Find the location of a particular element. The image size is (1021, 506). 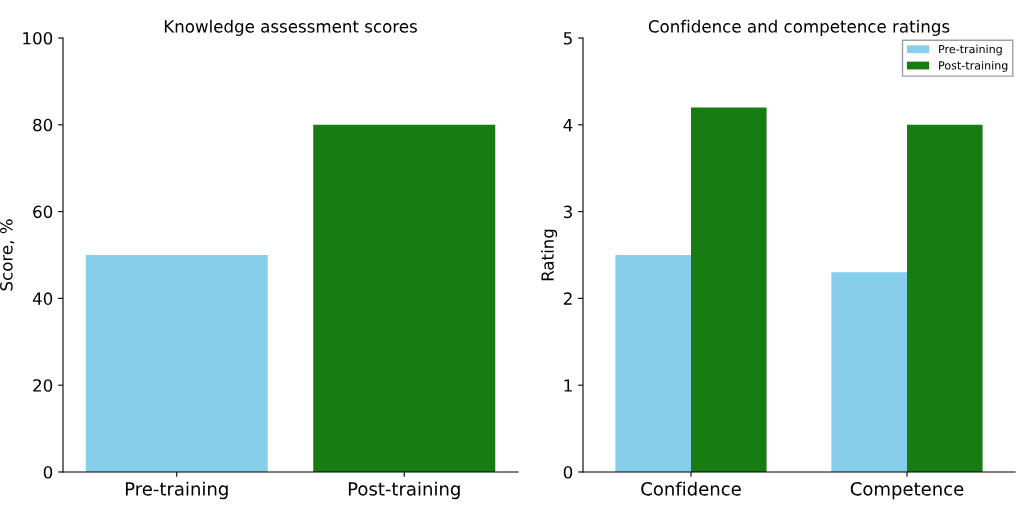

y-tick-label: 3 is located at coordinates (567, 212).